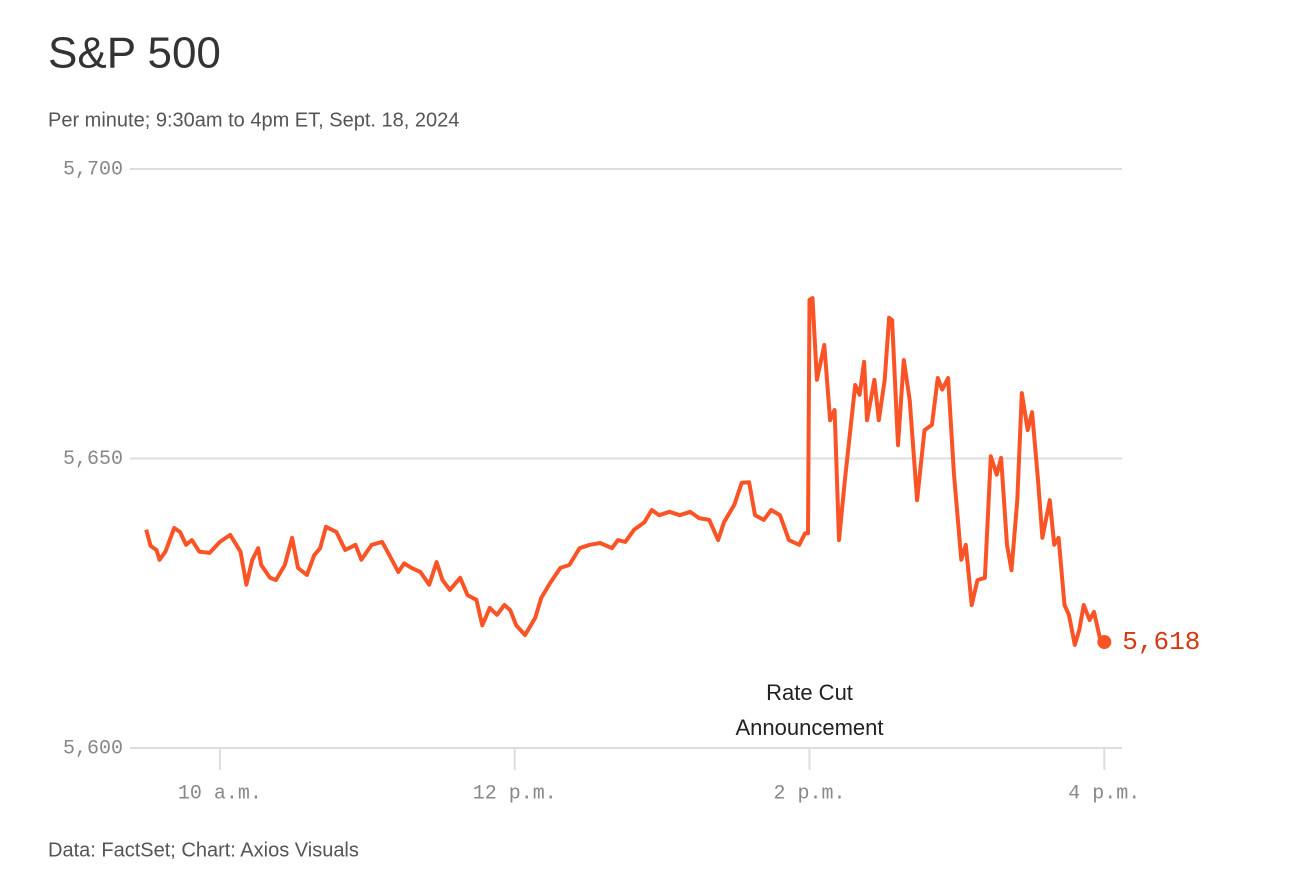  Describe the element at coordinates (515, 793) in the screenshot. I see `x-tick-label: 12 p.m.` at that location.